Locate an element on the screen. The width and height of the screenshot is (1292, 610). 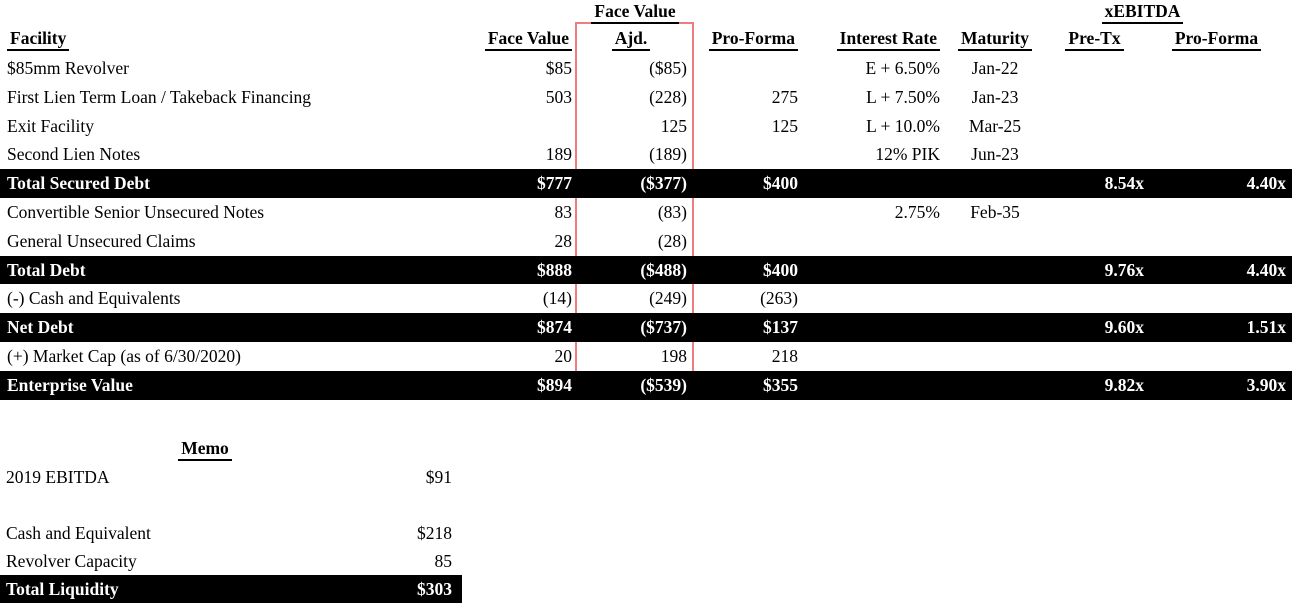
cell-pre-tx: 9.76x is located at coordinates (1124, 269).